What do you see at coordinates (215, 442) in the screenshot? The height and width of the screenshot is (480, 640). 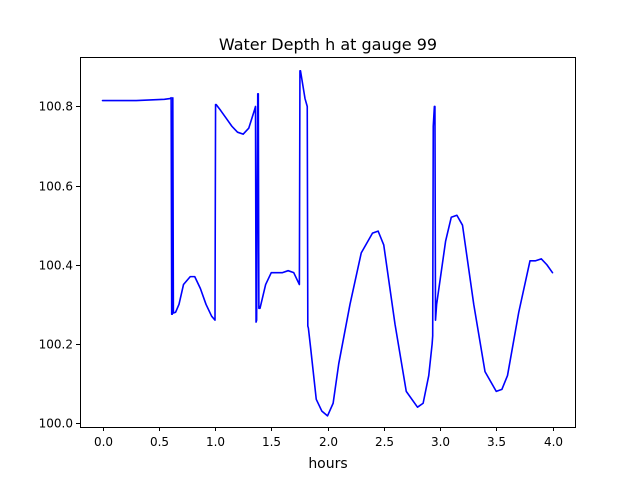 I see `x-tick-label: 1.0` at bounding box center [215, 442].